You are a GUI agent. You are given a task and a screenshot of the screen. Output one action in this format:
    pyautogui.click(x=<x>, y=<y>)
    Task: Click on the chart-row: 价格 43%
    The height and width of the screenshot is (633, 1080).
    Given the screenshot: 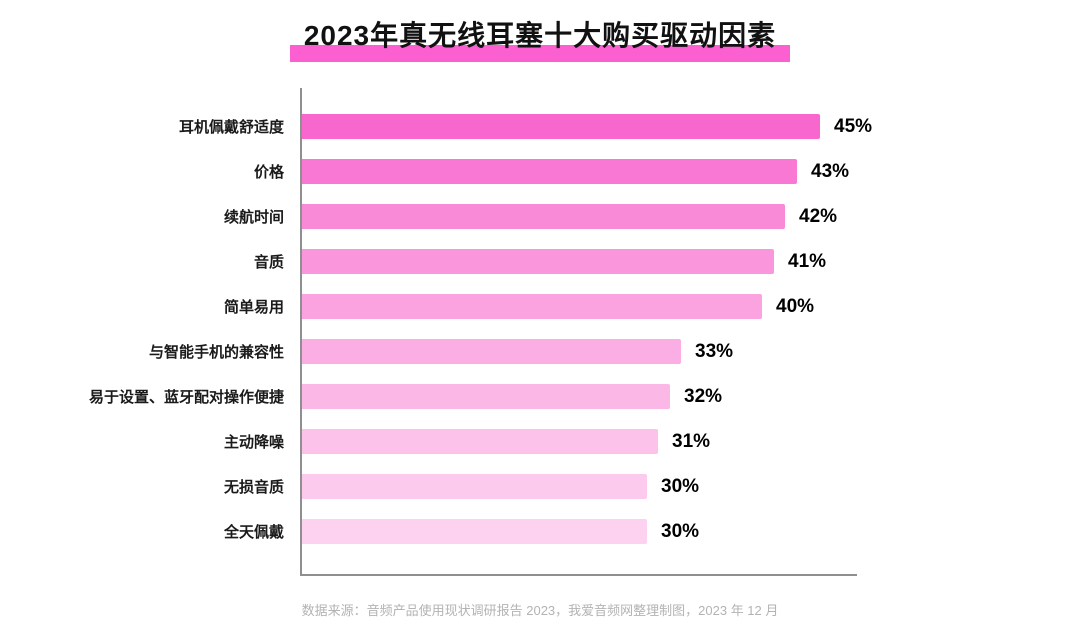 What is the action you would take?
    pyautogui.click(x=540, y=171)
    